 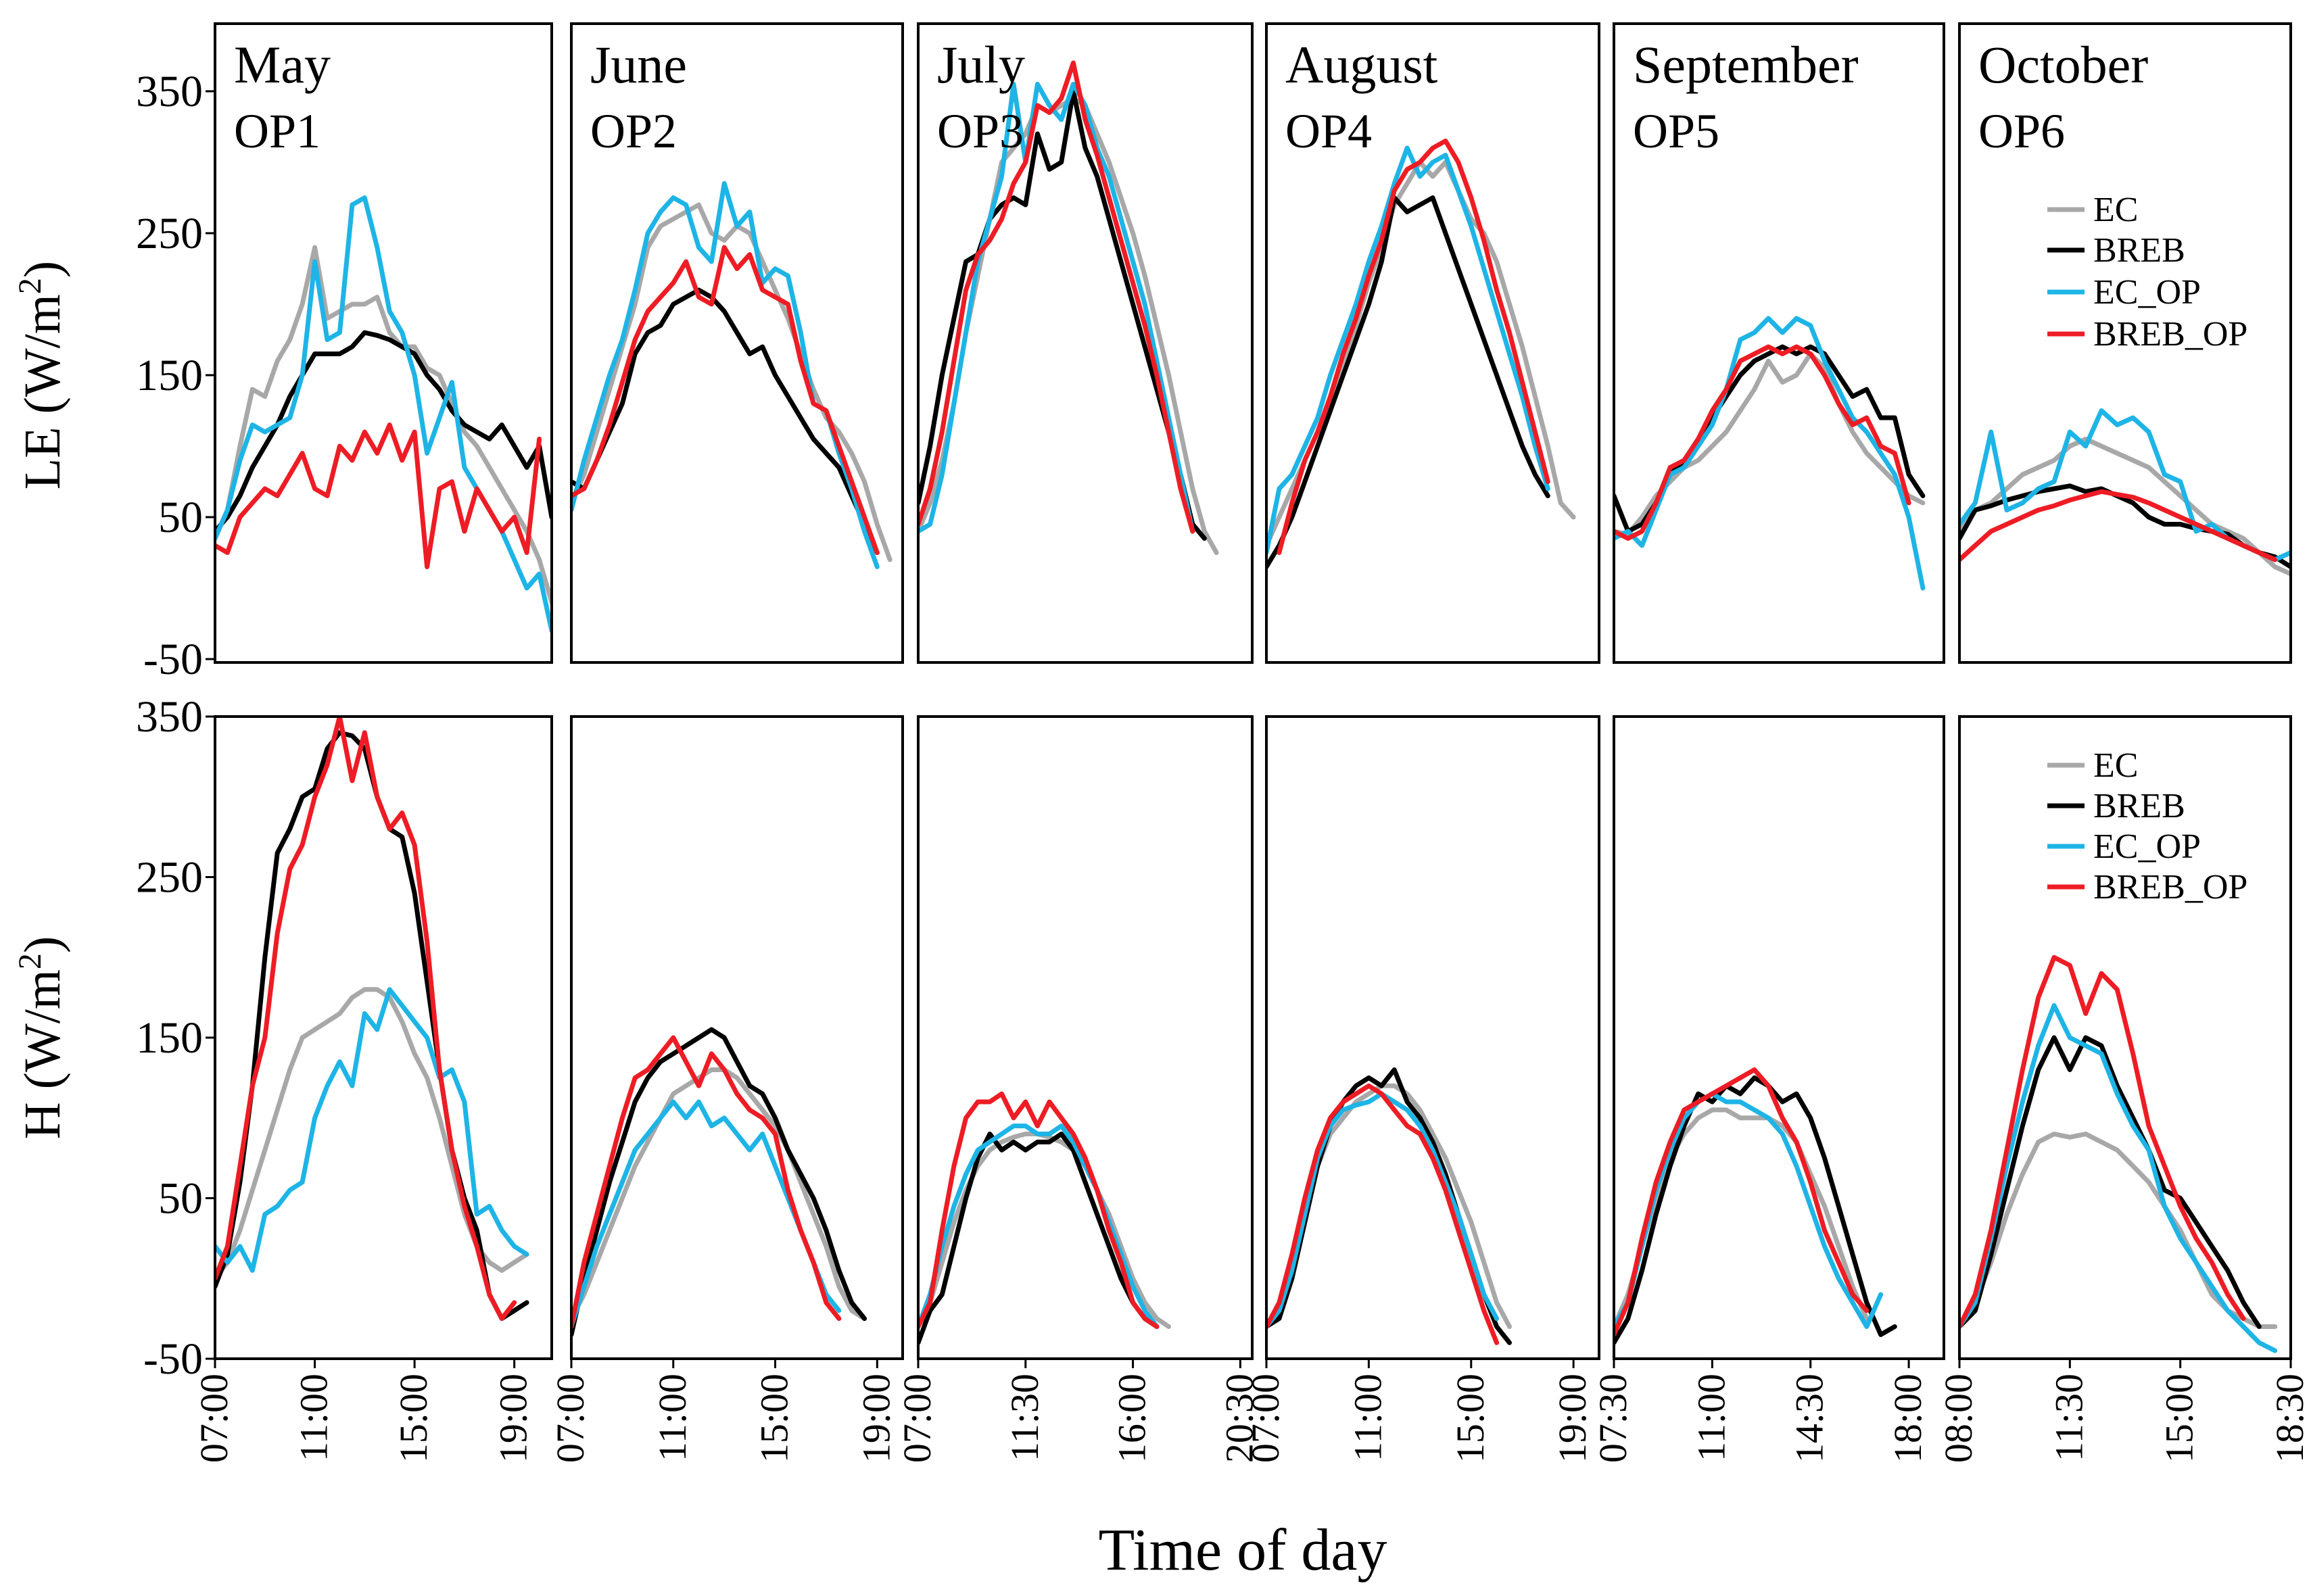 I want to click on panel-october-le, so click(x=2125, y=343).